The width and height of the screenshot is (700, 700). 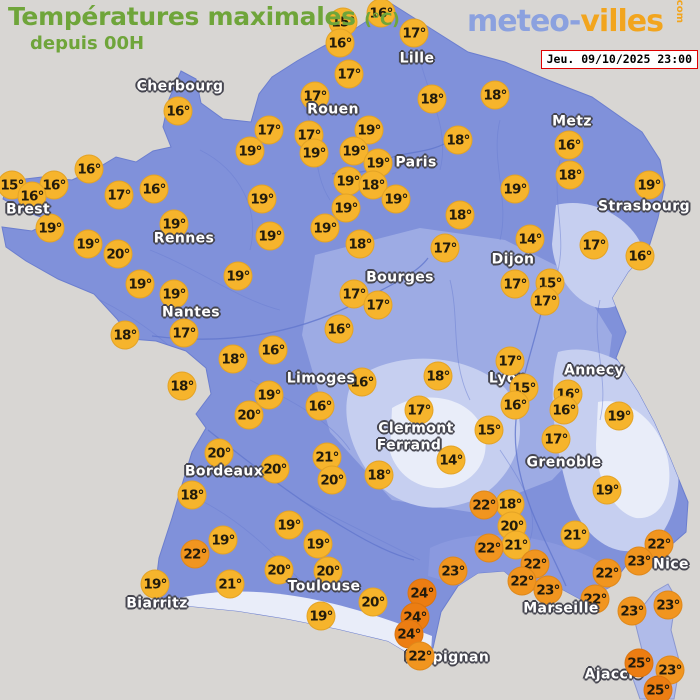 I want to click on temperature-value: 21°, so click(x=516, y=545).